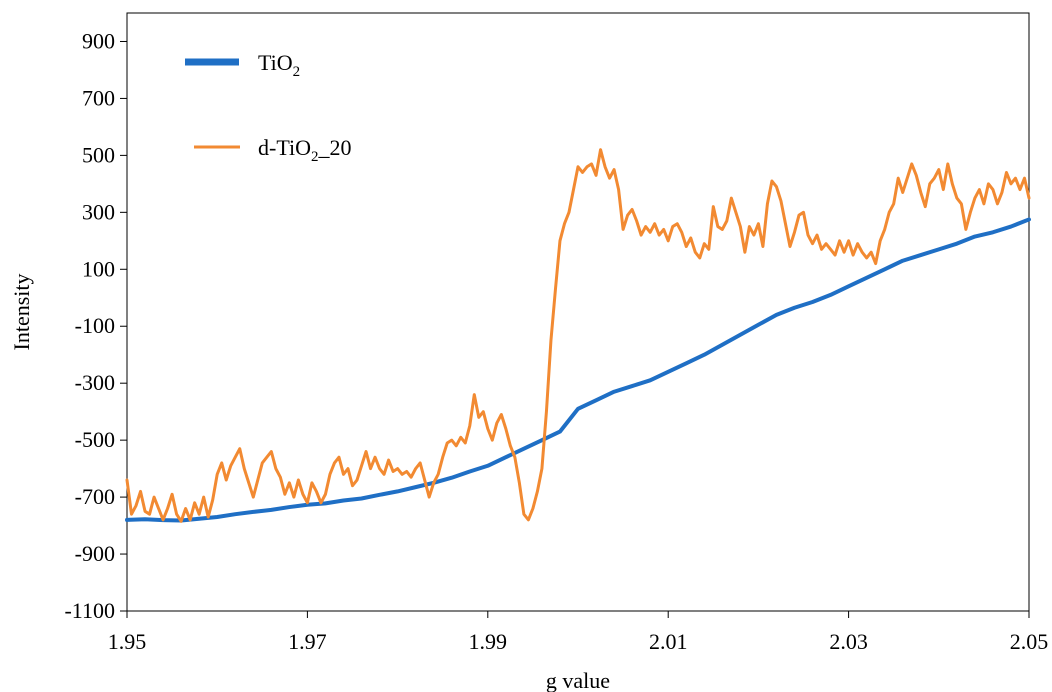 This screenshot has width=1052, height=692. What do you see at coordinates (488, 641) in the screenshot?
I see `x-tick-label: 1.99` at bounding box center [488, 641].